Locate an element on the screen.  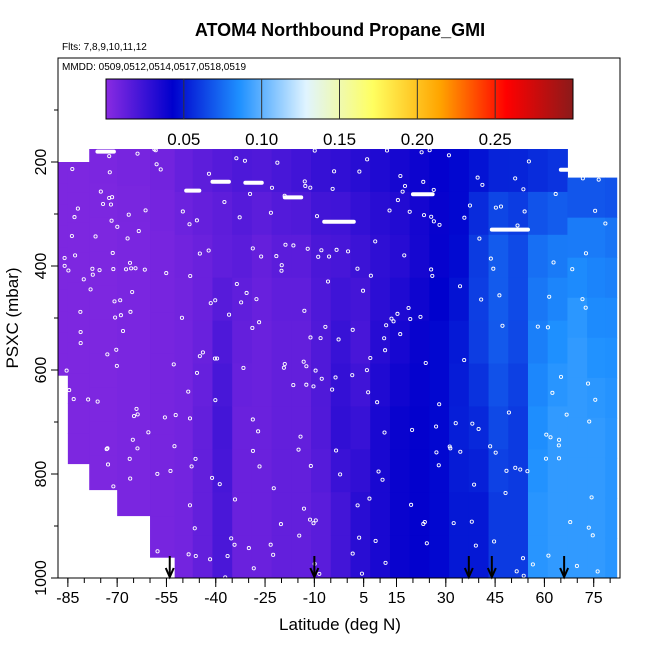
colorbar-tick-label: 0.15 is located at coordinates (339, 139).